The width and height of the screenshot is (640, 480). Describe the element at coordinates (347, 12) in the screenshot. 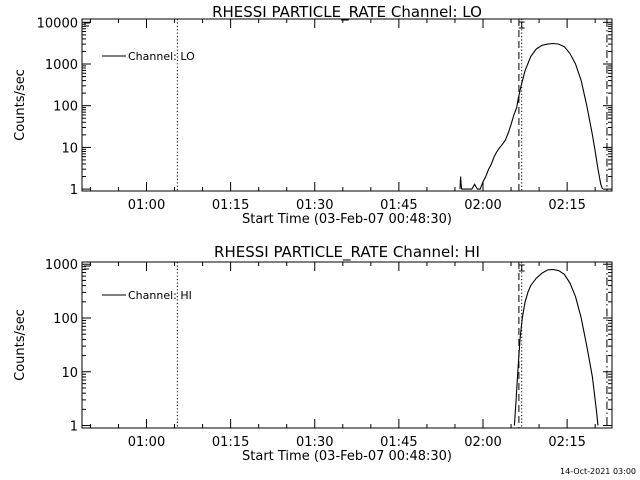

I see `chart-title: RHESSI PARTICLE_RATE Channel: LO` at that location.